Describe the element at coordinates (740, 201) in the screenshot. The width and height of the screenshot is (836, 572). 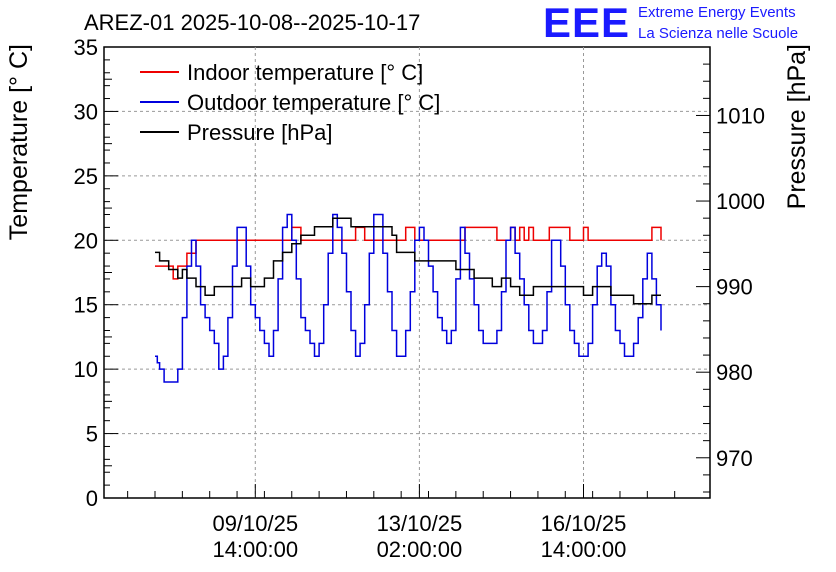
I see `y2-tick-label: 1000` at that location.